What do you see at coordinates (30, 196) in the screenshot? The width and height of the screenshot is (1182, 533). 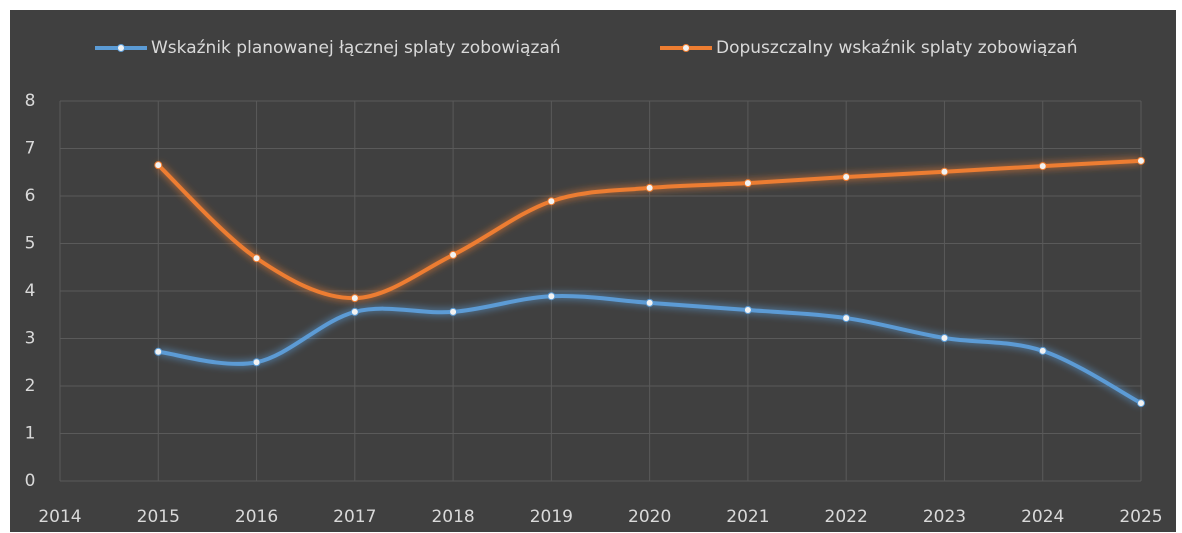 I see `y-tick-label: 6` at bounding box center [30, 196].